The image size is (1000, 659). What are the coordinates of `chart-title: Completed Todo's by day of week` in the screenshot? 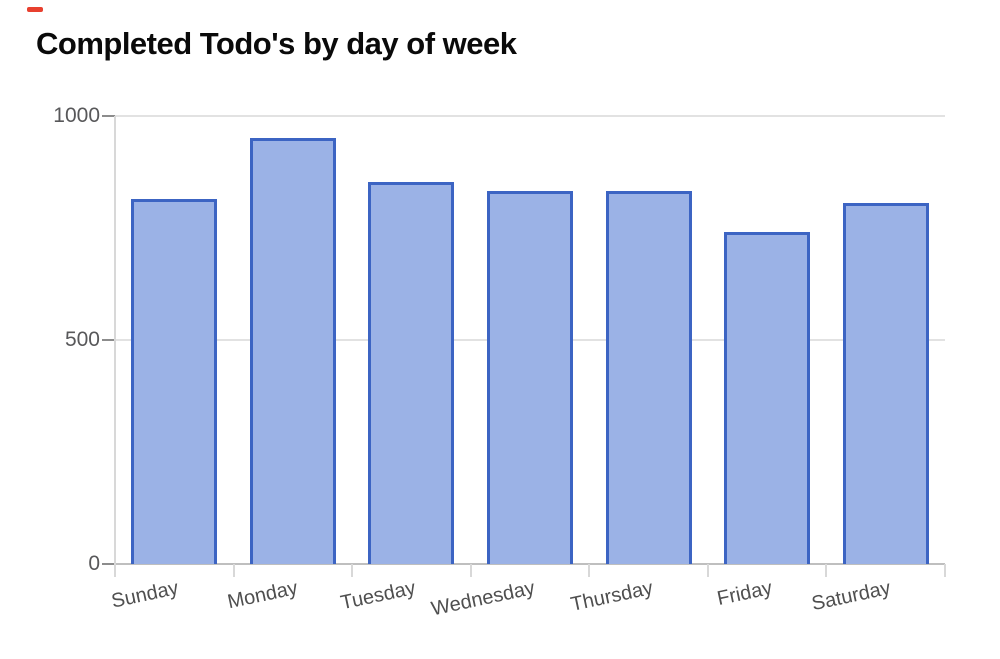 It's located at (276, 43).